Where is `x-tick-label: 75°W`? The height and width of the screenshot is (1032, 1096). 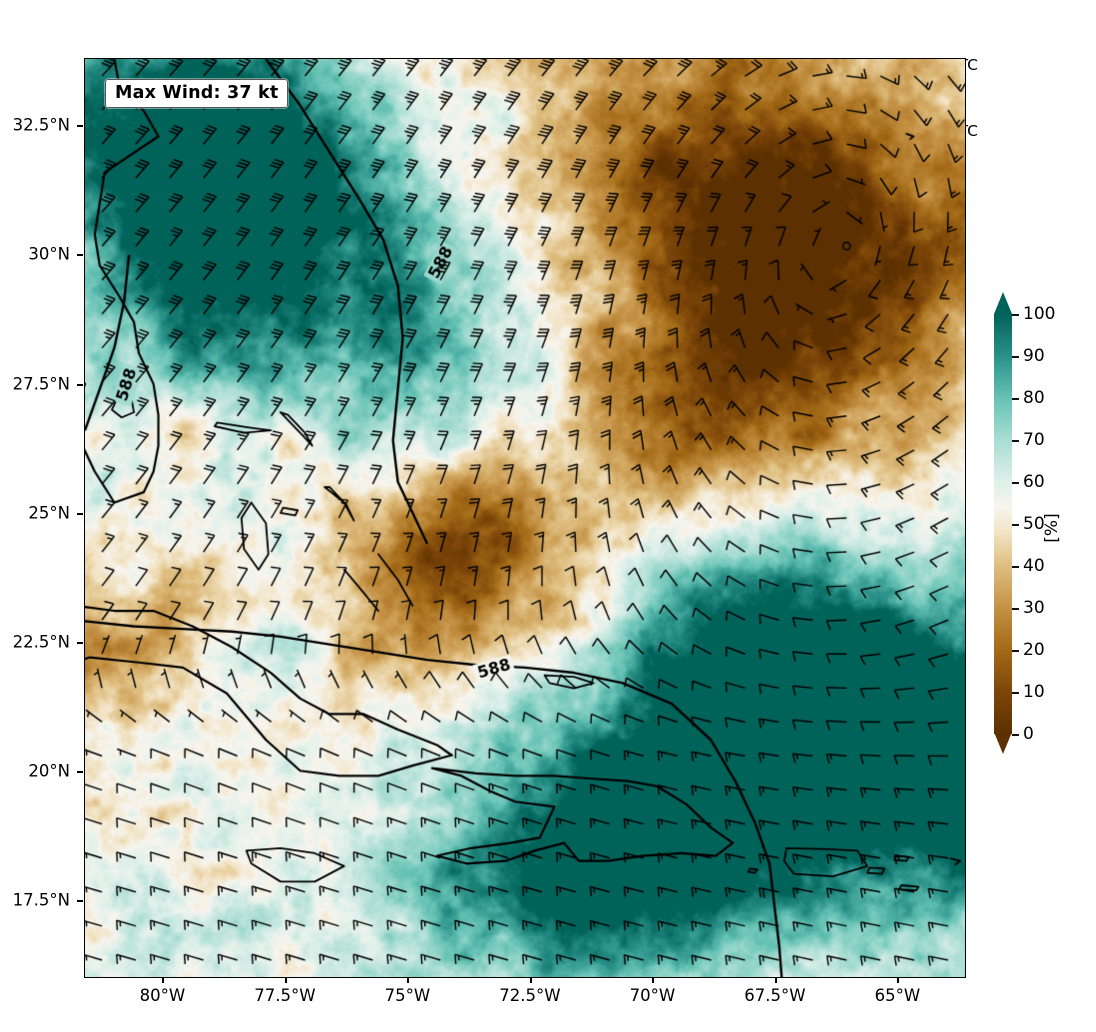
x-tick-label: 75°W is located at coordinates (407, 995).